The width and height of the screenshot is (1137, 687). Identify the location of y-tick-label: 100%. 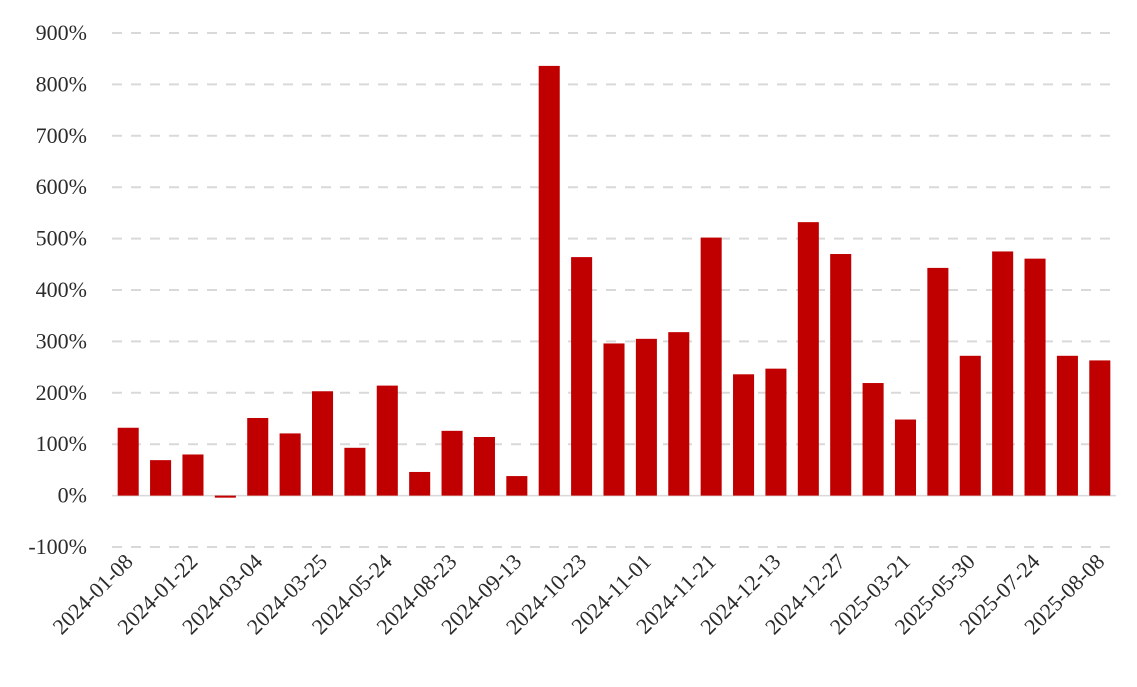
(61, 443).